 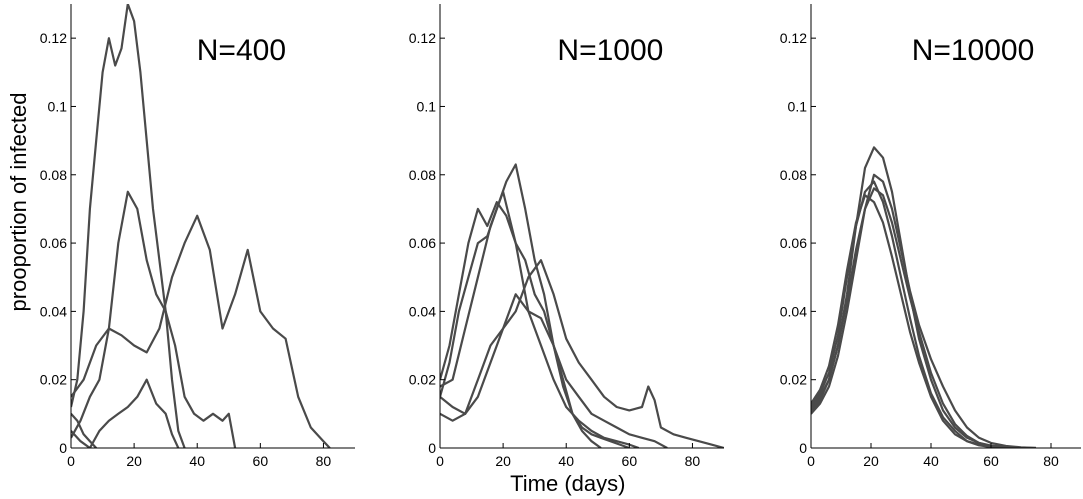 What do you see at coordinates (18, 202) in the screenshot?
I see `y-axis-label: prooportion of infected` at bounding box center [18, 202].